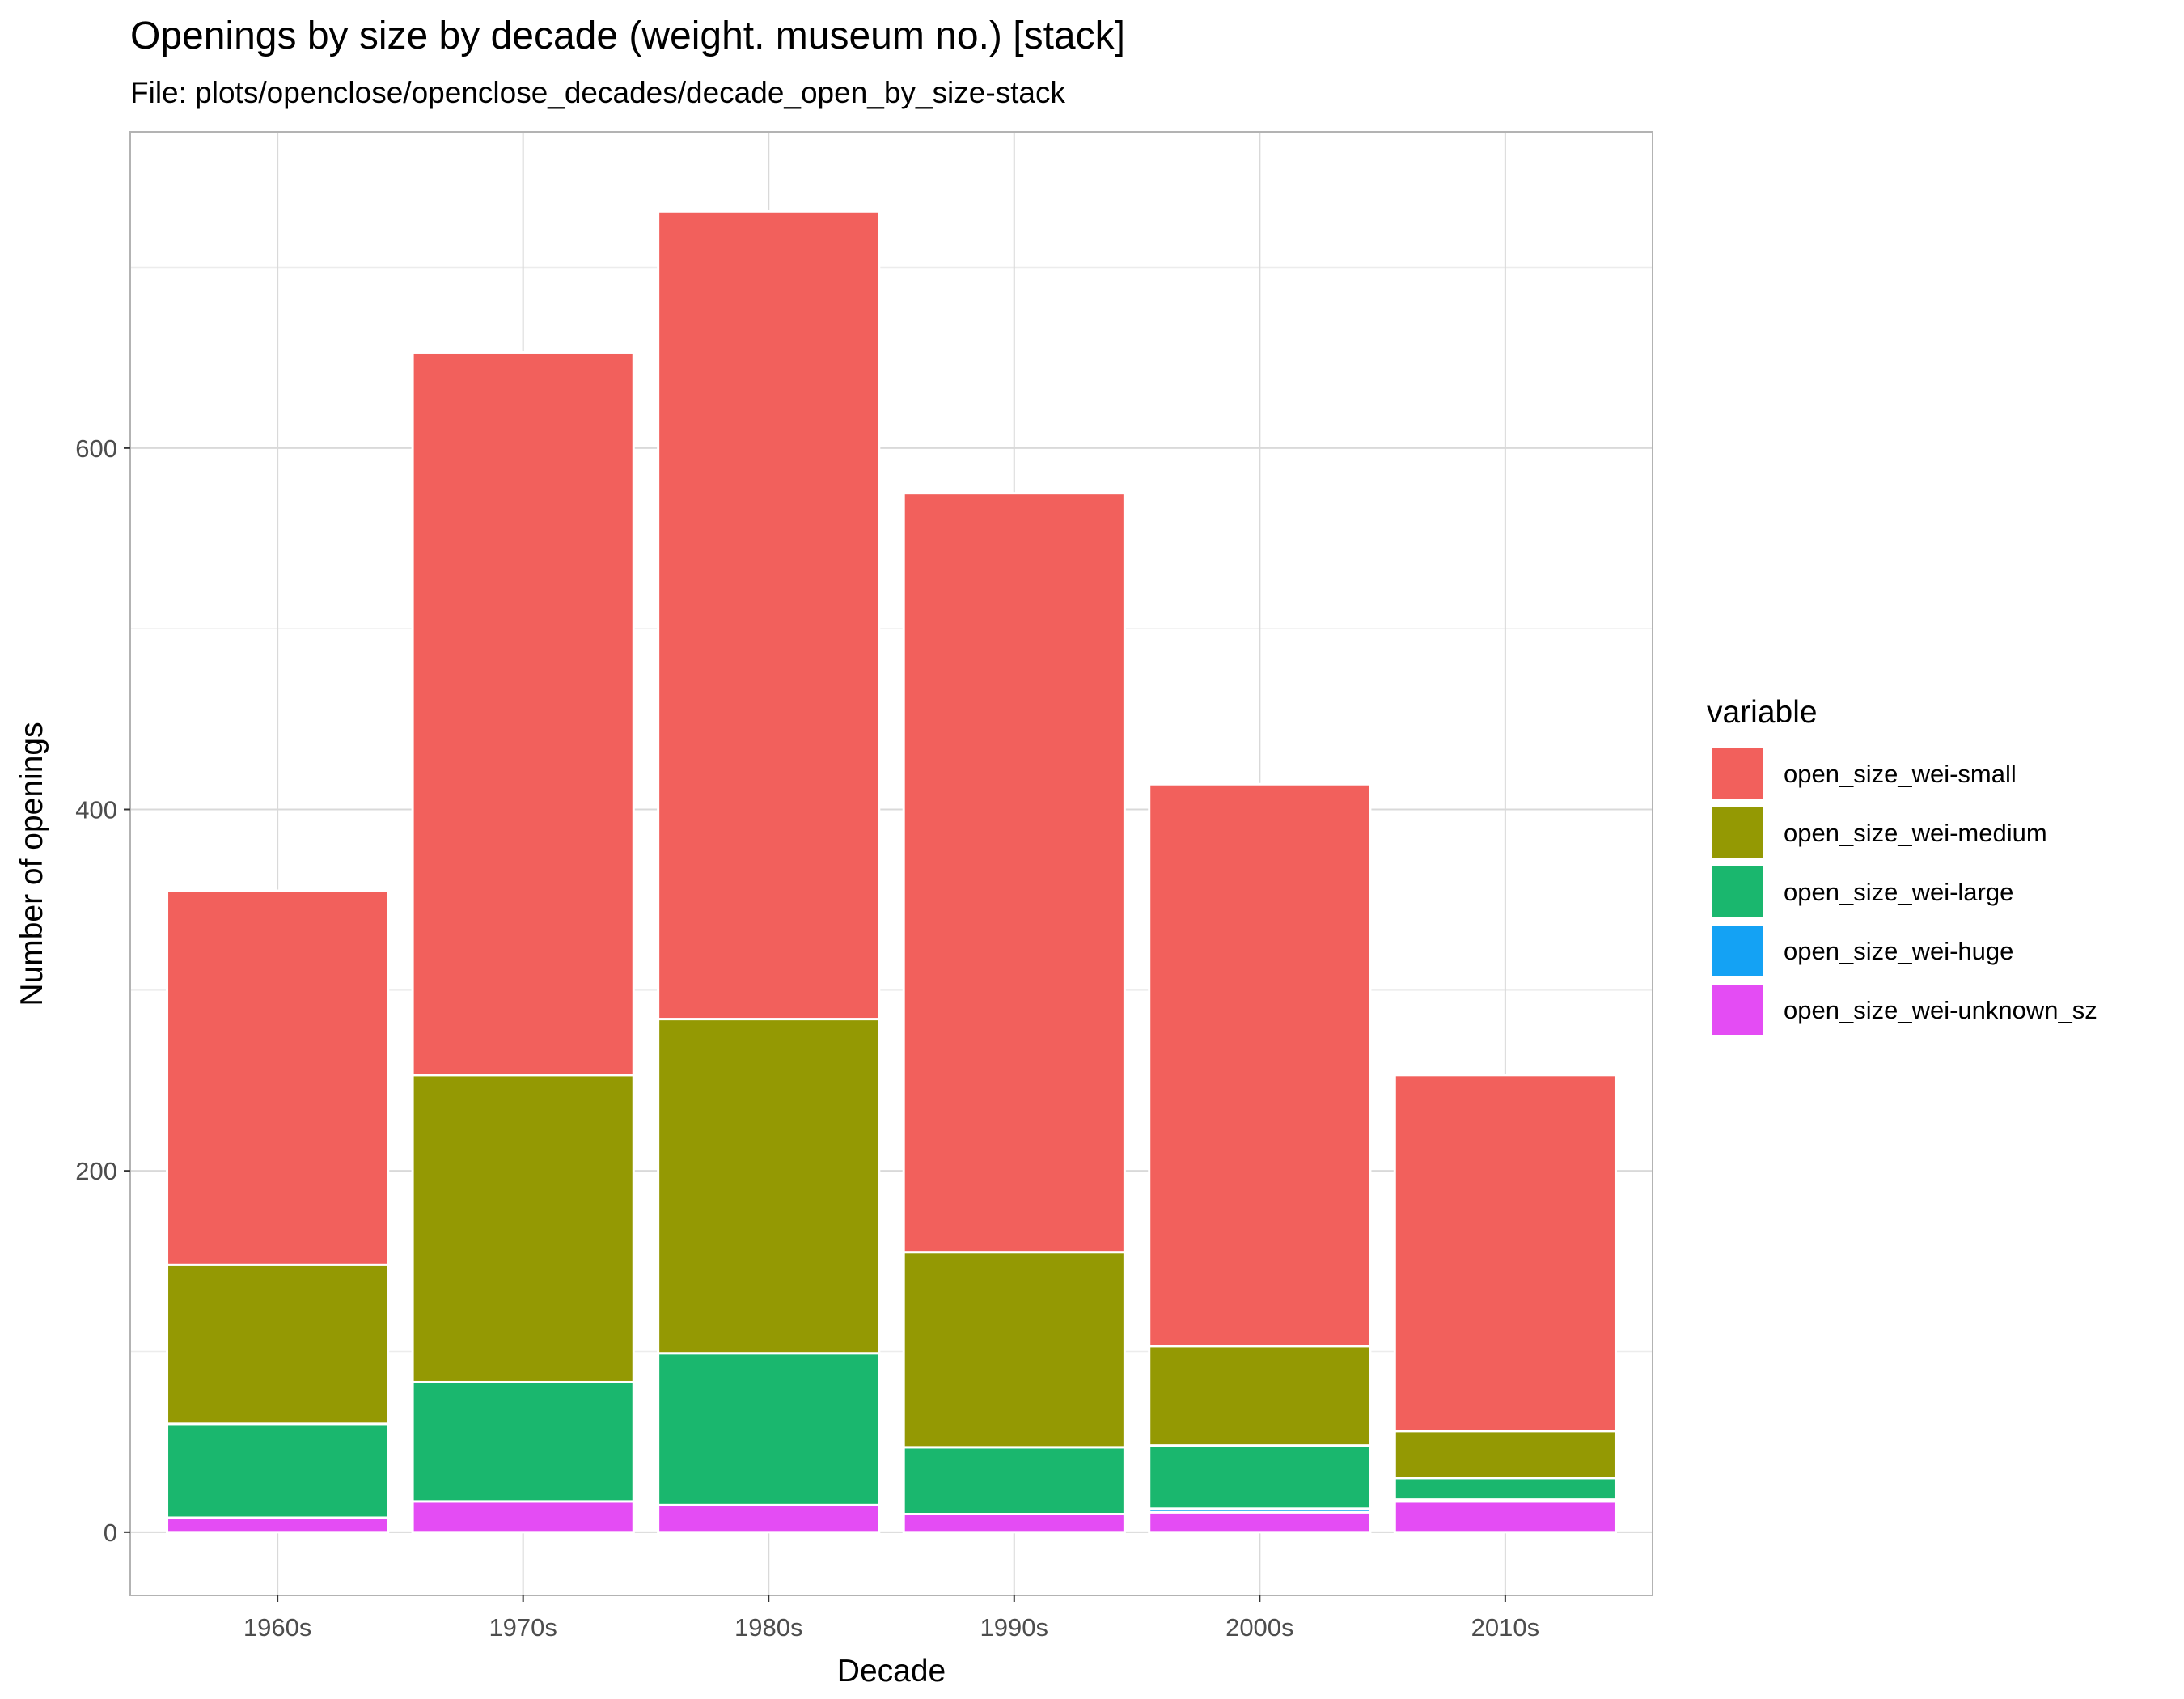 The width and height of the screenshot is (2184, 1699). What do you see at coordinates (769, 1518) in the screenshot?
I see `bar-1980s-open_size_wei-unknown_sz` at bounding box center [769, 1518].